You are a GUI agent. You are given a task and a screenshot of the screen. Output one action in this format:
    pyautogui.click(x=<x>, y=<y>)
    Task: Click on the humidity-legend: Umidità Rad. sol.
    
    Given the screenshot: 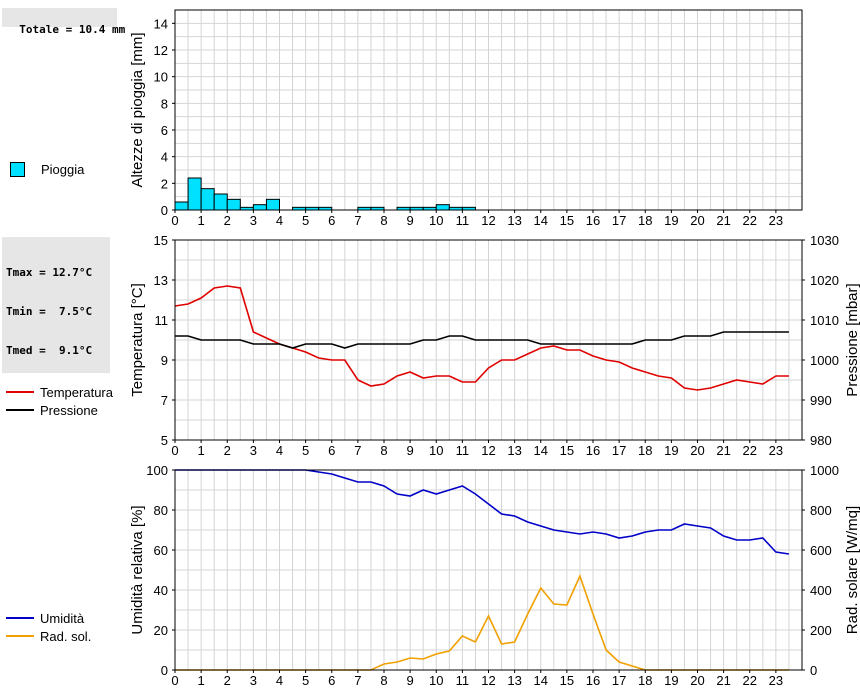 What is the action you would take?
    pyautogui.click(x=48, y=627)
    